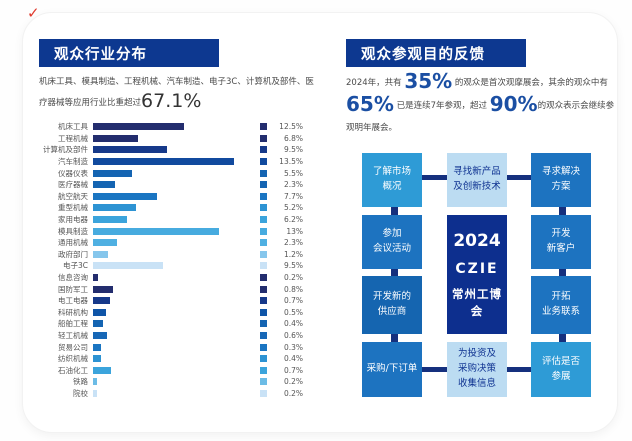 The height and width of the screenshot is (441, 632). I want to click on chart-row: 贸易公司 0.3%, so click(179, 347).